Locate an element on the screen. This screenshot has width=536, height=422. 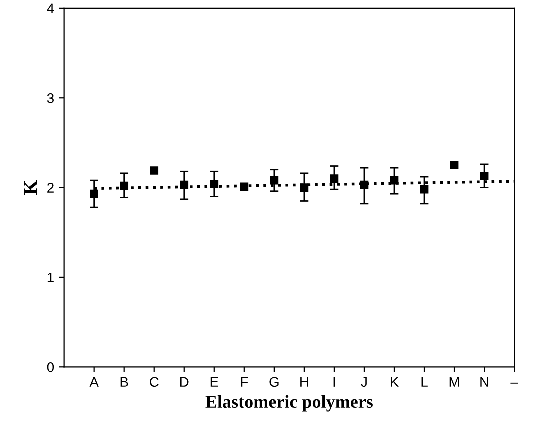
x-tick-label: B is located at coordinates (124, 382).